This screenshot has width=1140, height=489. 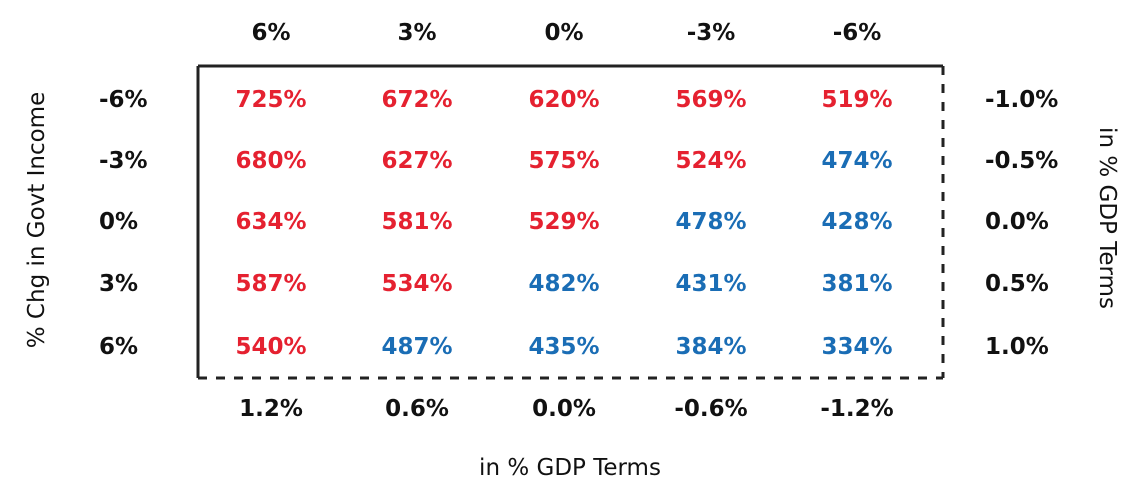 What do you see at coordinates (1022, 161) in the screenshot?
I see `right-row-label: -0.5%` at bounding box center [1022, 161].